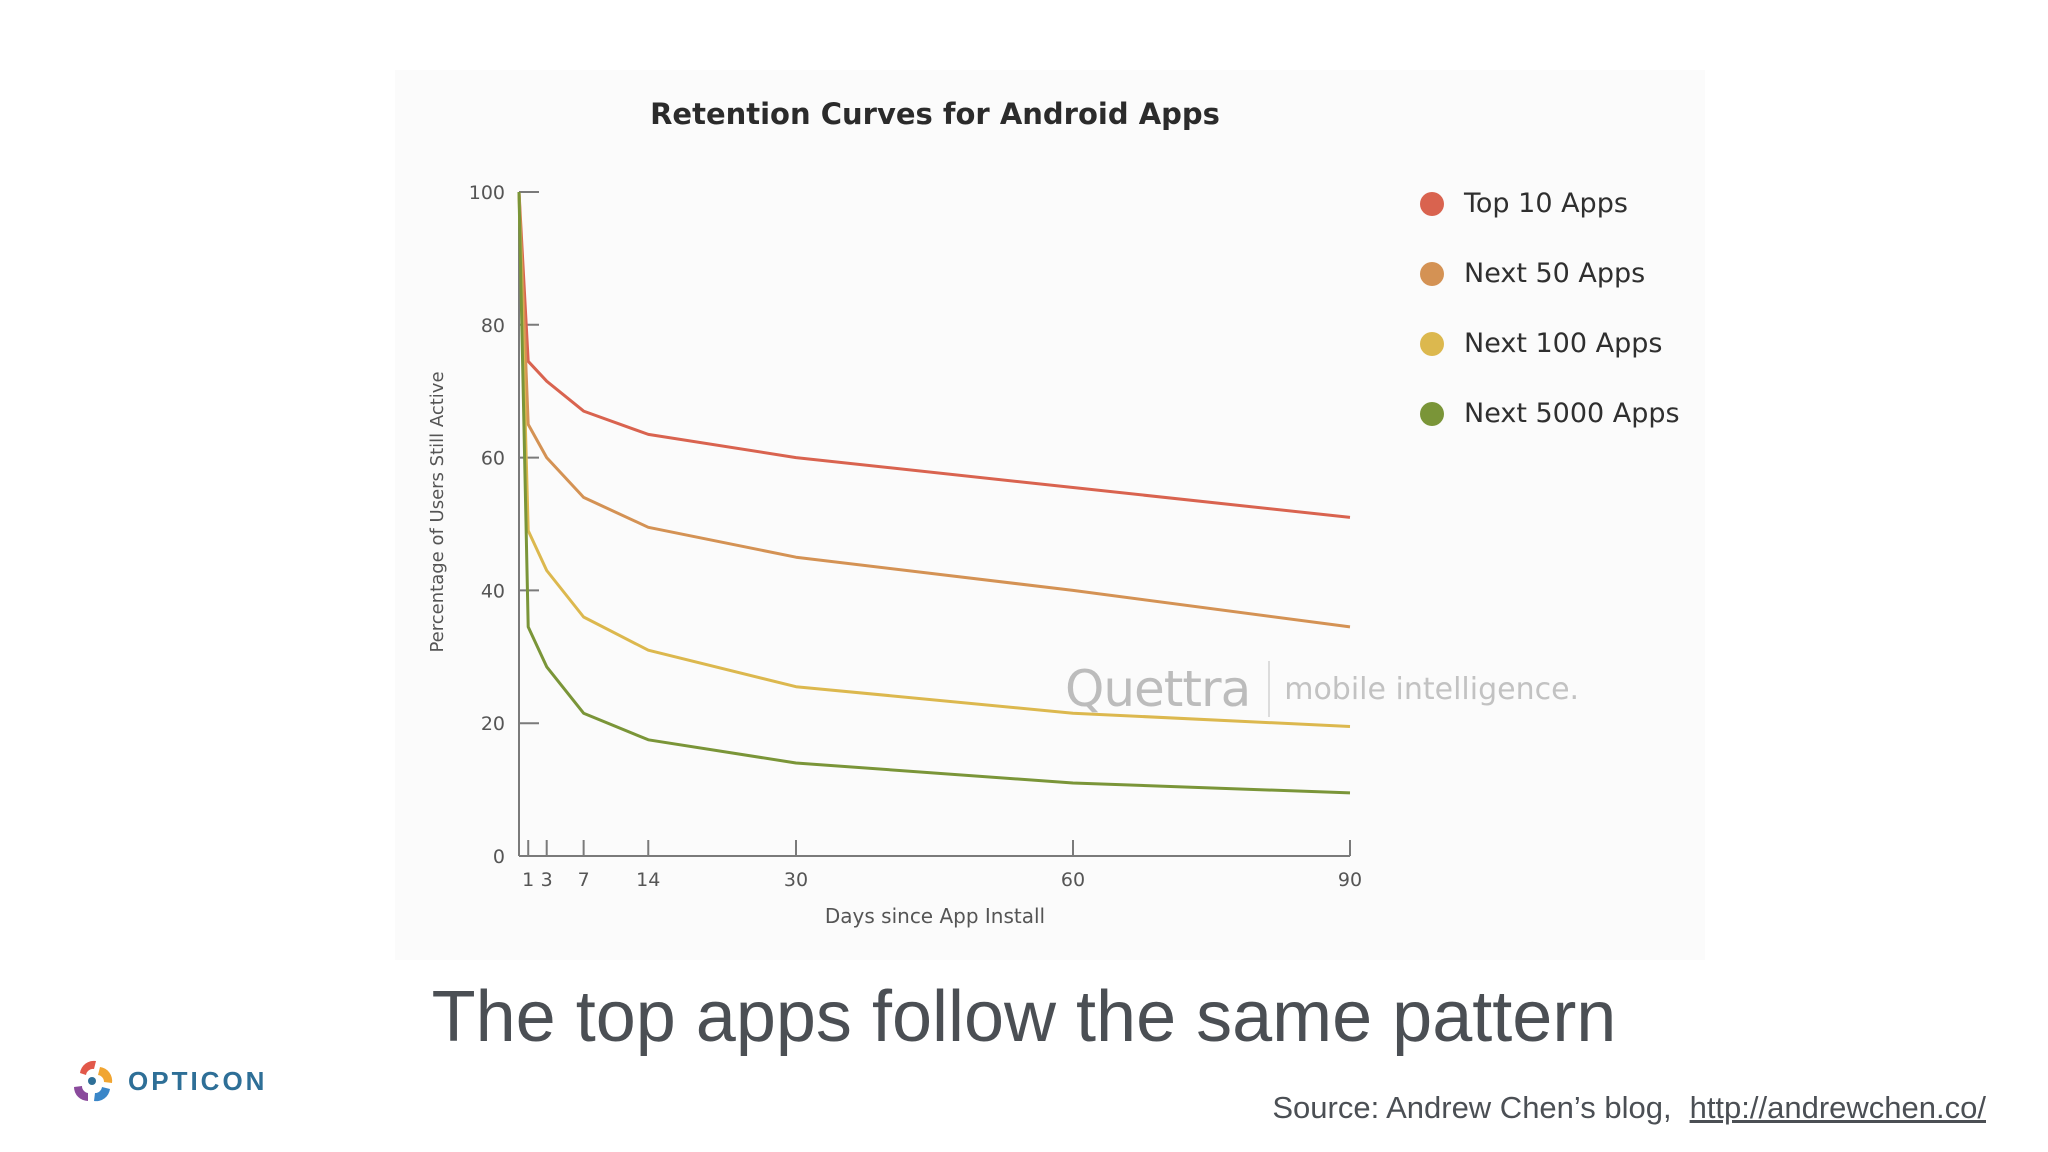 The width and height of the screenshot is (2048, 1152). Describe the element at coordinates (493, 724) in the screenshot. I see `y-tick-label: 20` at that location.